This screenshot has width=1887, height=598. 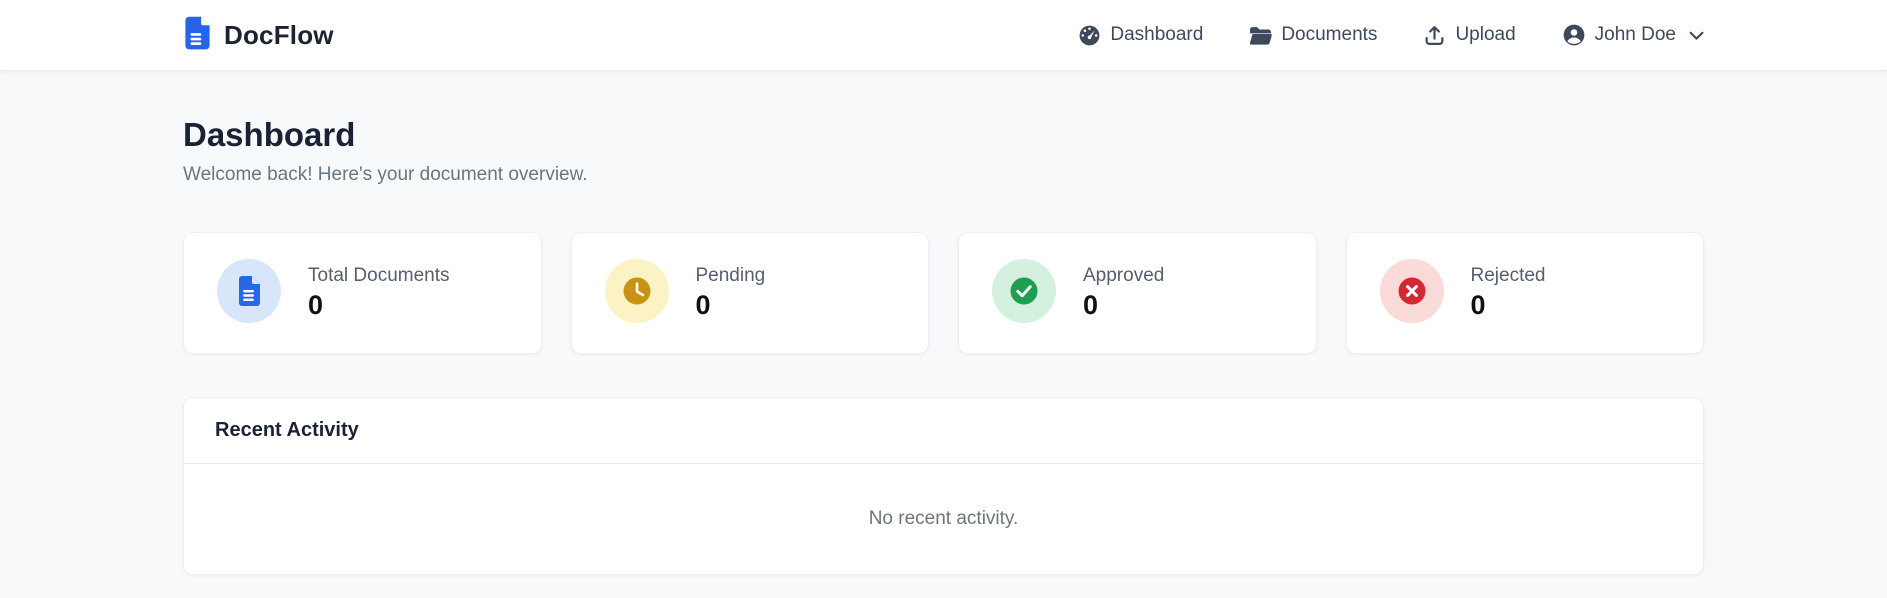 What do you see at coordinates (1157, 34) in the screenshot?
I see `nav-label: Dashboard` at bounding box center [1157, 34].